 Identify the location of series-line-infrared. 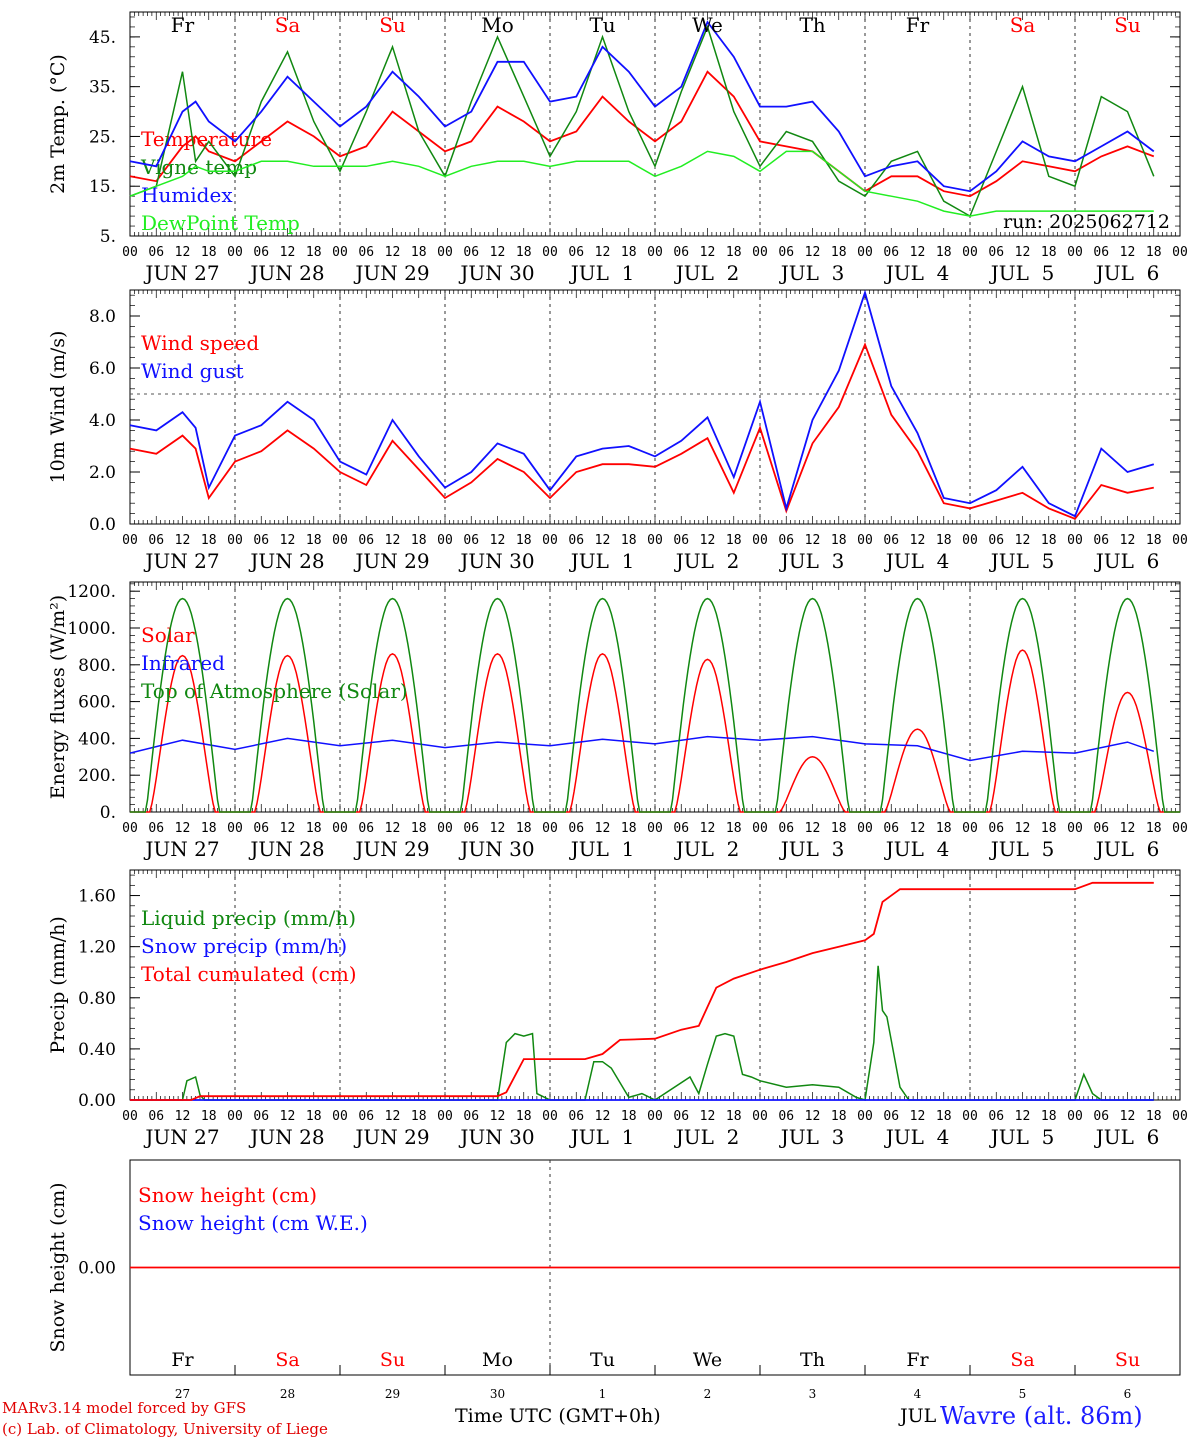
(642, 748).